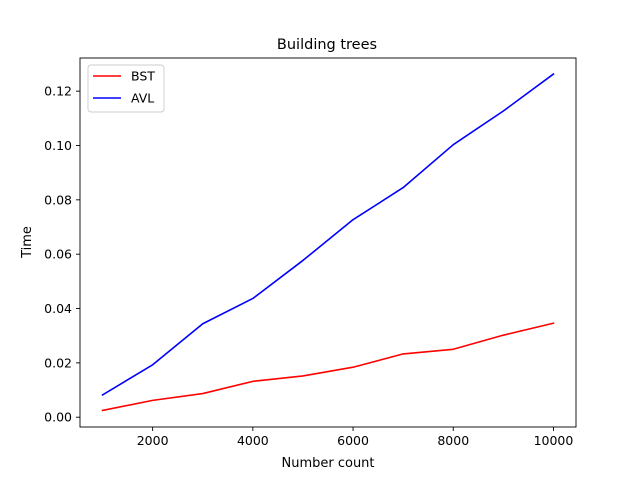  Describe the element at coordinates (58, 145) in the screenshot. I see `y-tick-label: 0.10` at that location.